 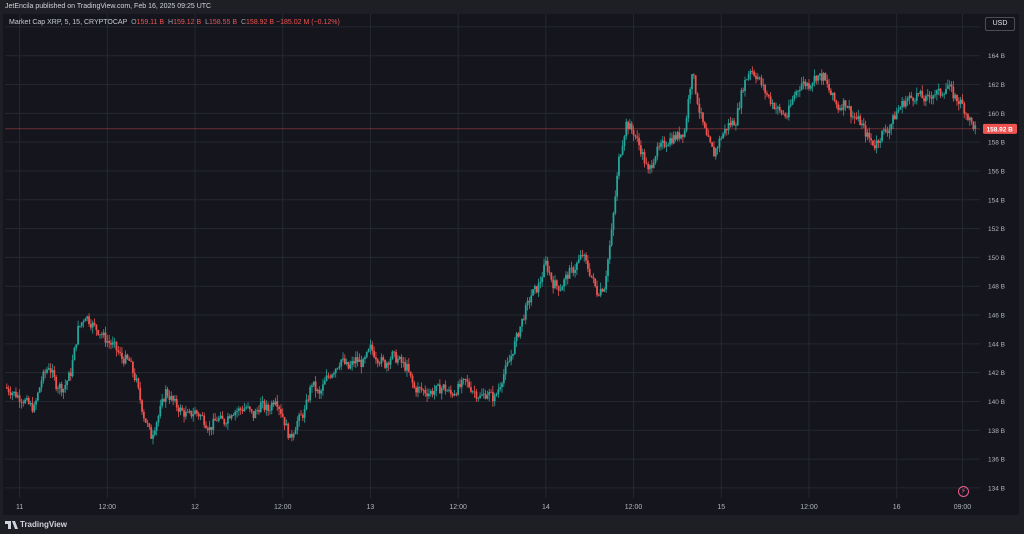 I want to click on x-tick-label: 13, so click(x=371, y=507).